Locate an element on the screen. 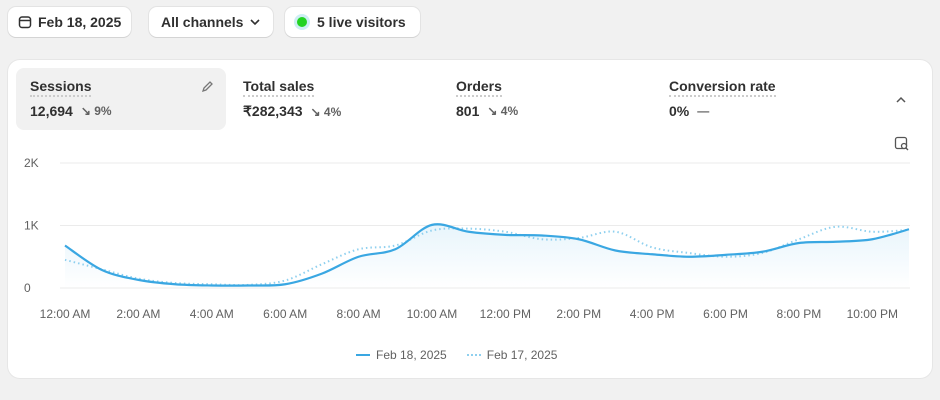  live-dot-icon is located at coordinates (302, 22).